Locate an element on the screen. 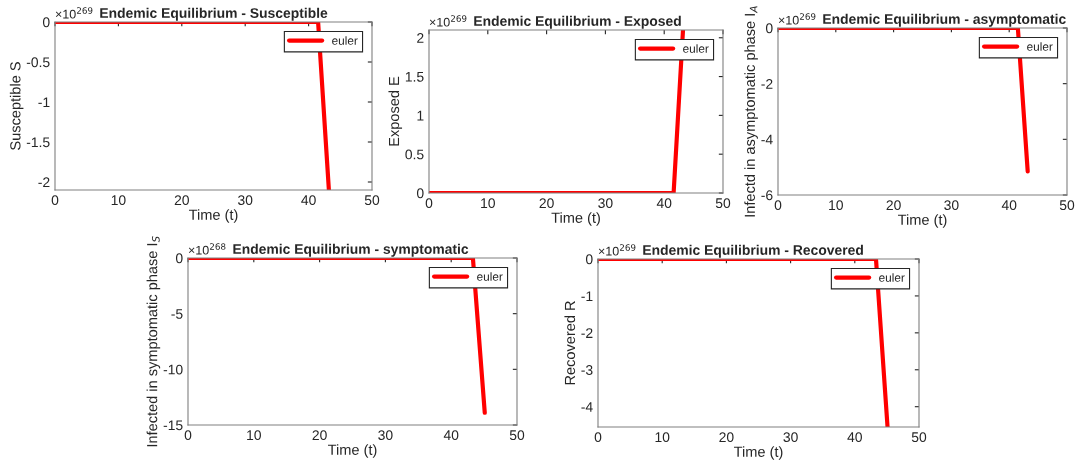  y-axis-title: Infectd in asymptomatic phase I$_{A}$ is located at coordinates (751, 111).